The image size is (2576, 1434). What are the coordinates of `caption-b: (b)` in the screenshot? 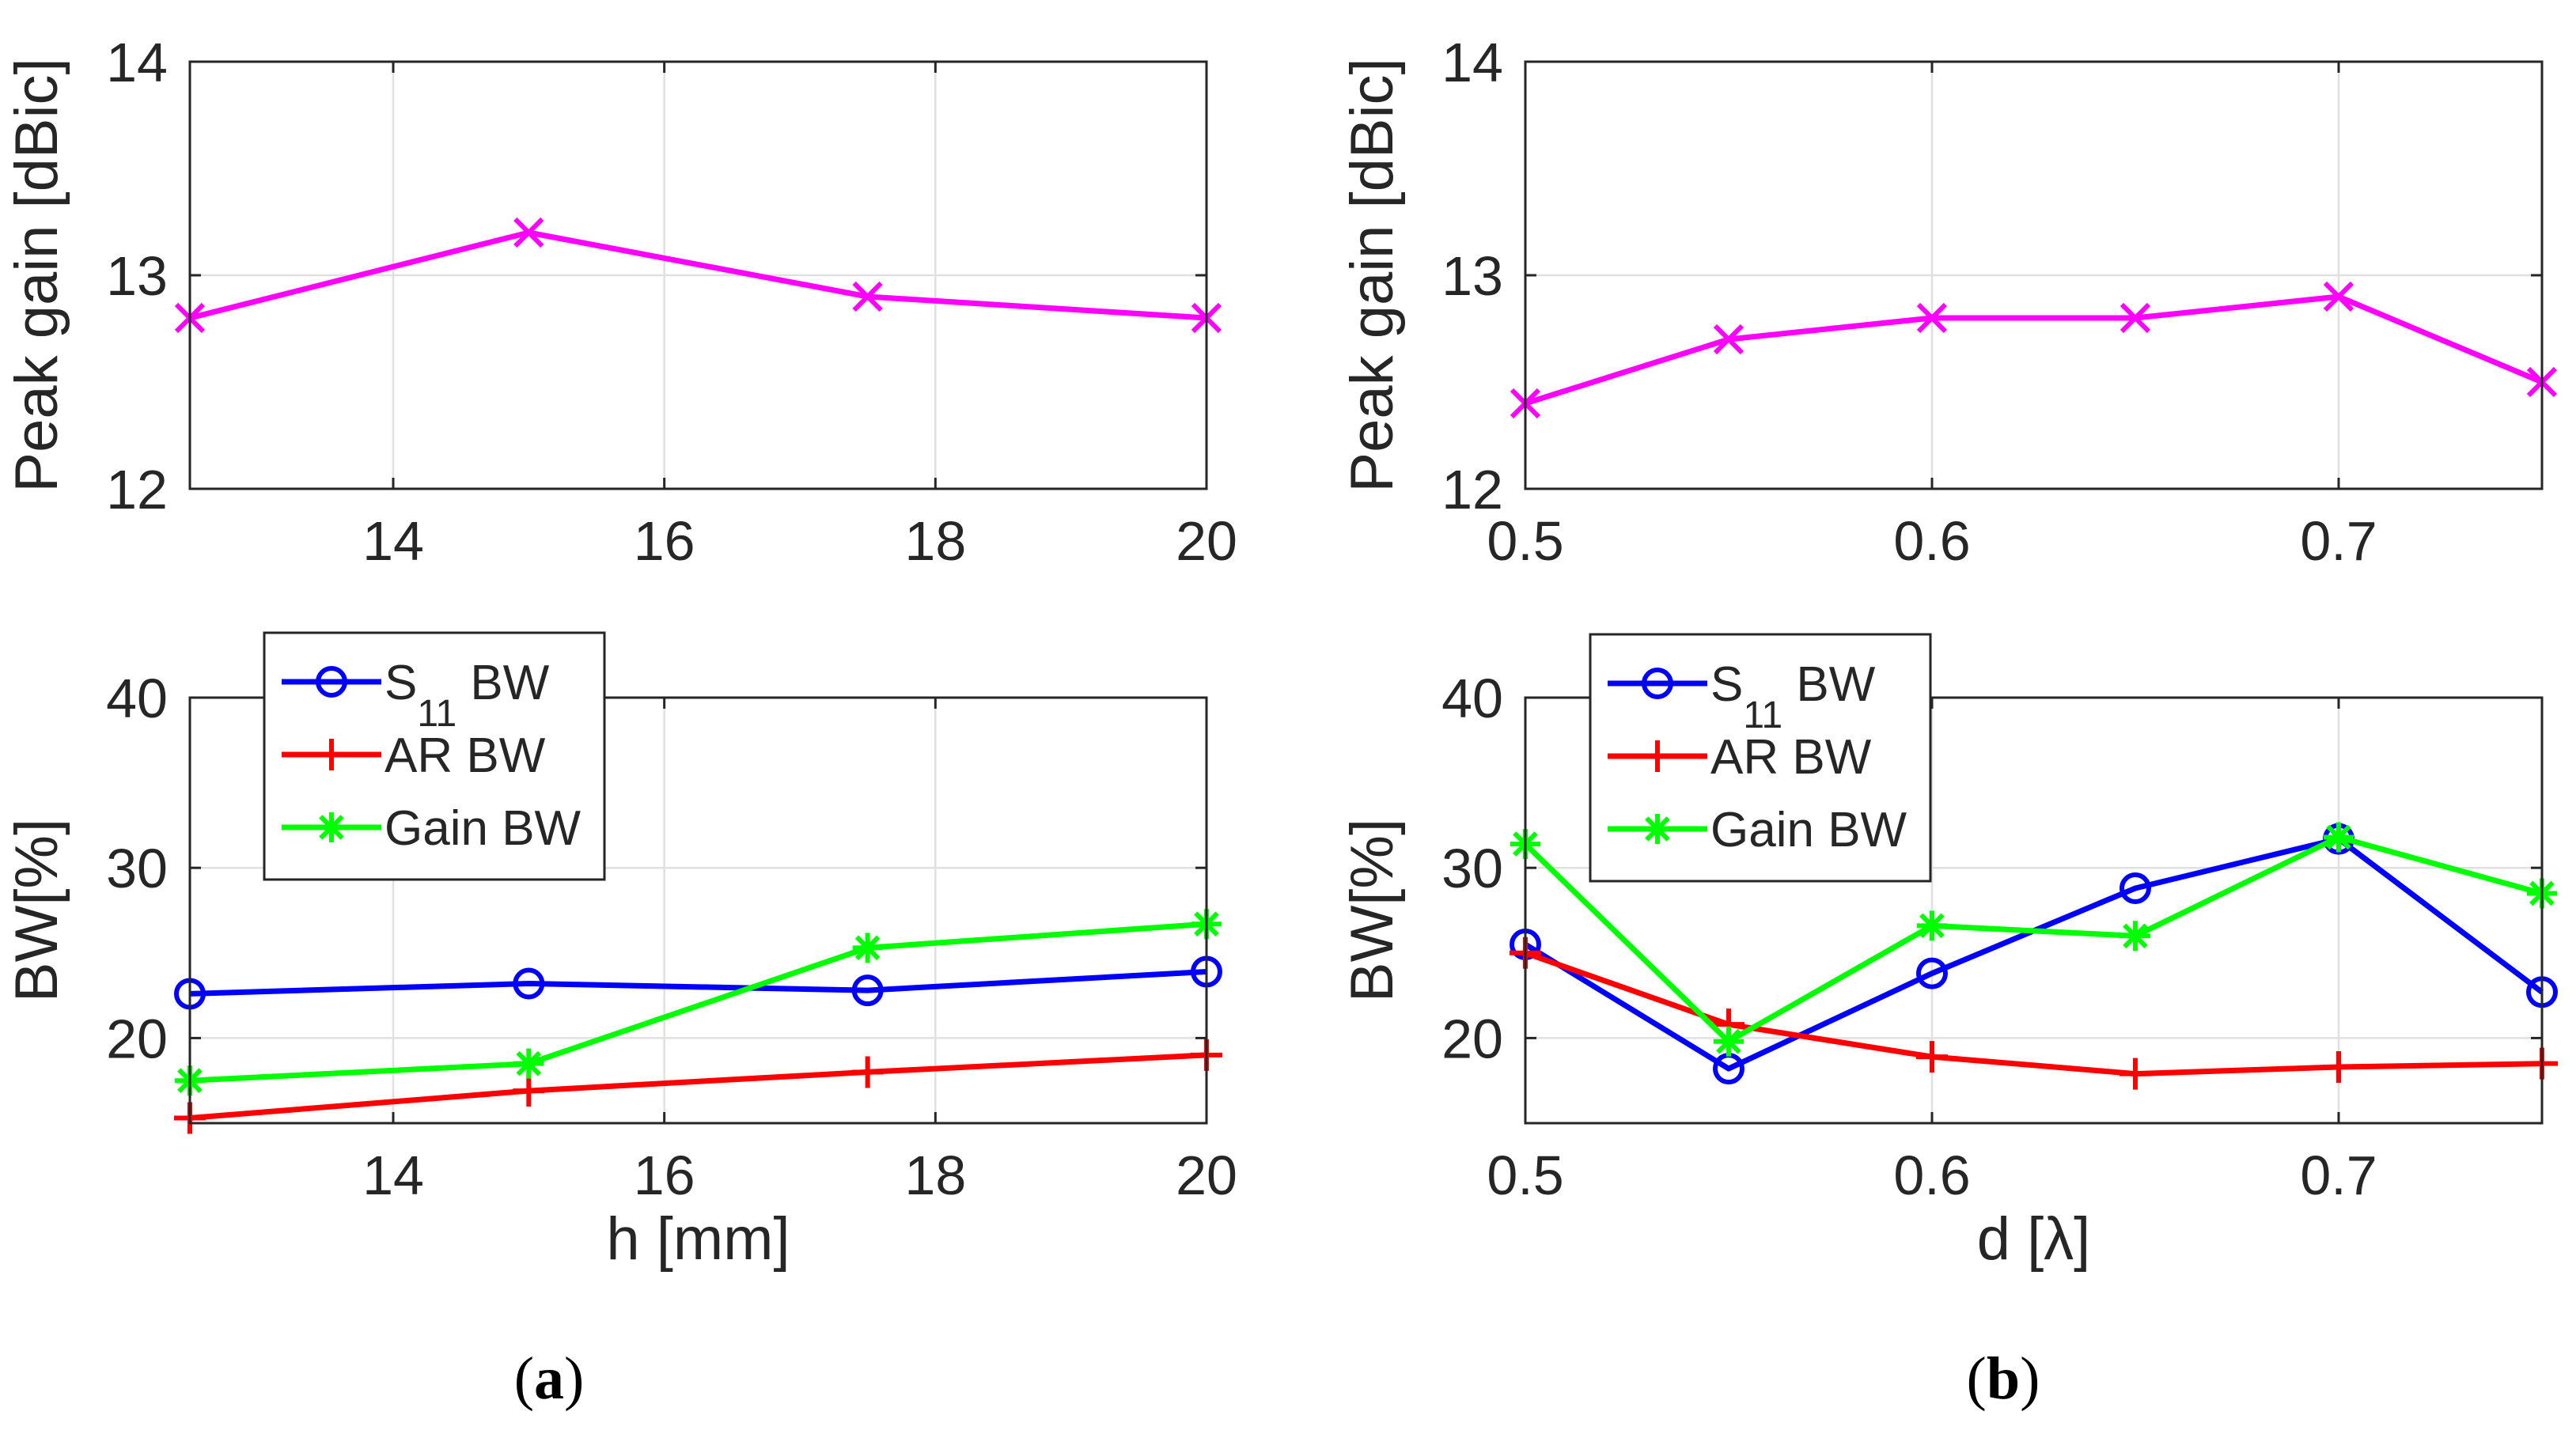 It's located at (2003, 1378).